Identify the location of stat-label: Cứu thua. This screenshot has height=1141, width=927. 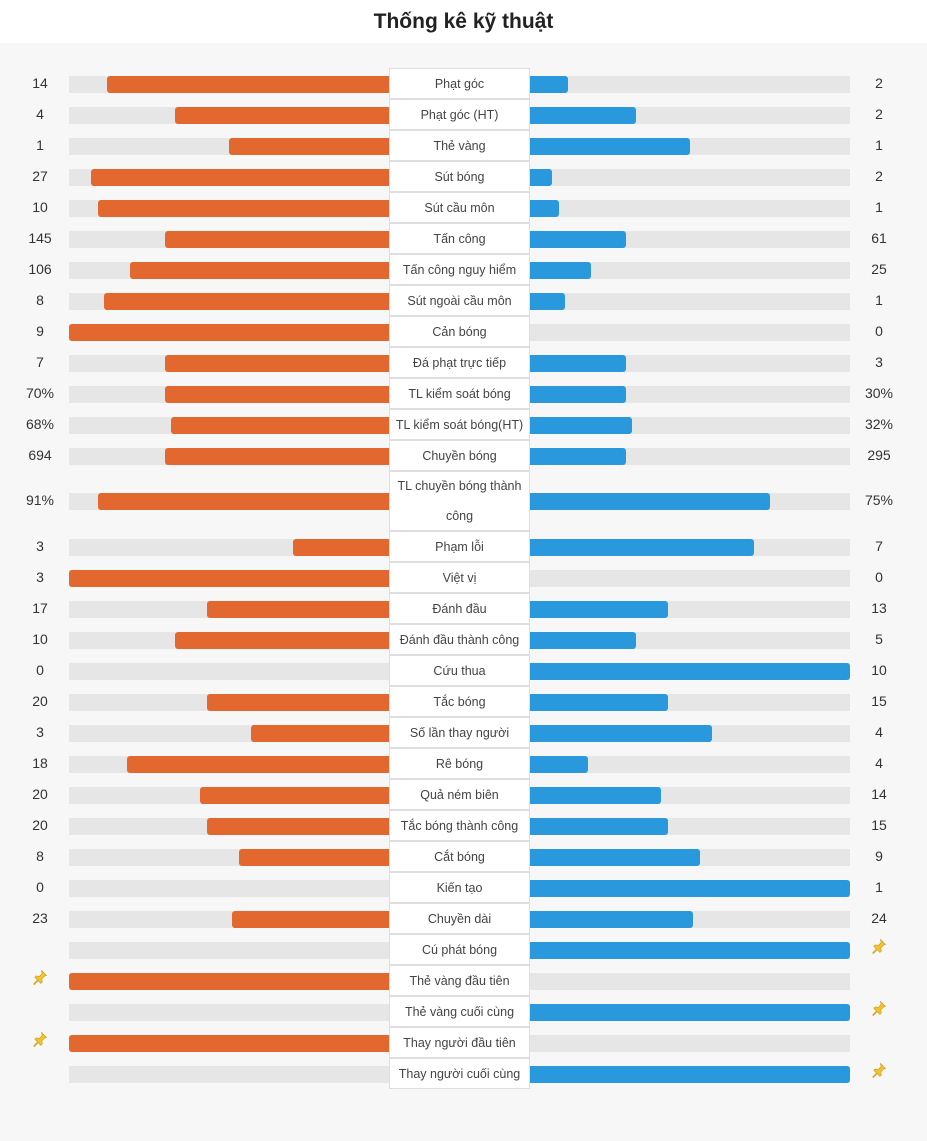
(459, 670).